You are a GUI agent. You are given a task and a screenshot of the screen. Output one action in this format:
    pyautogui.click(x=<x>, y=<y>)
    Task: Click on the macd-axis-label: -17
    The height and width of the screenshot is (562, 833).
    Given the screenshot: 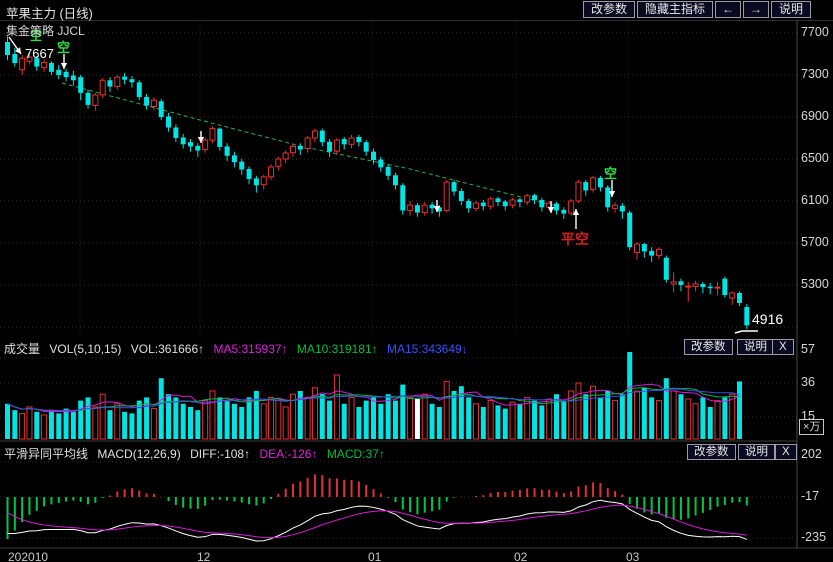 What is the action you would take?
    pyautogui.click(x=810, y=496)
    